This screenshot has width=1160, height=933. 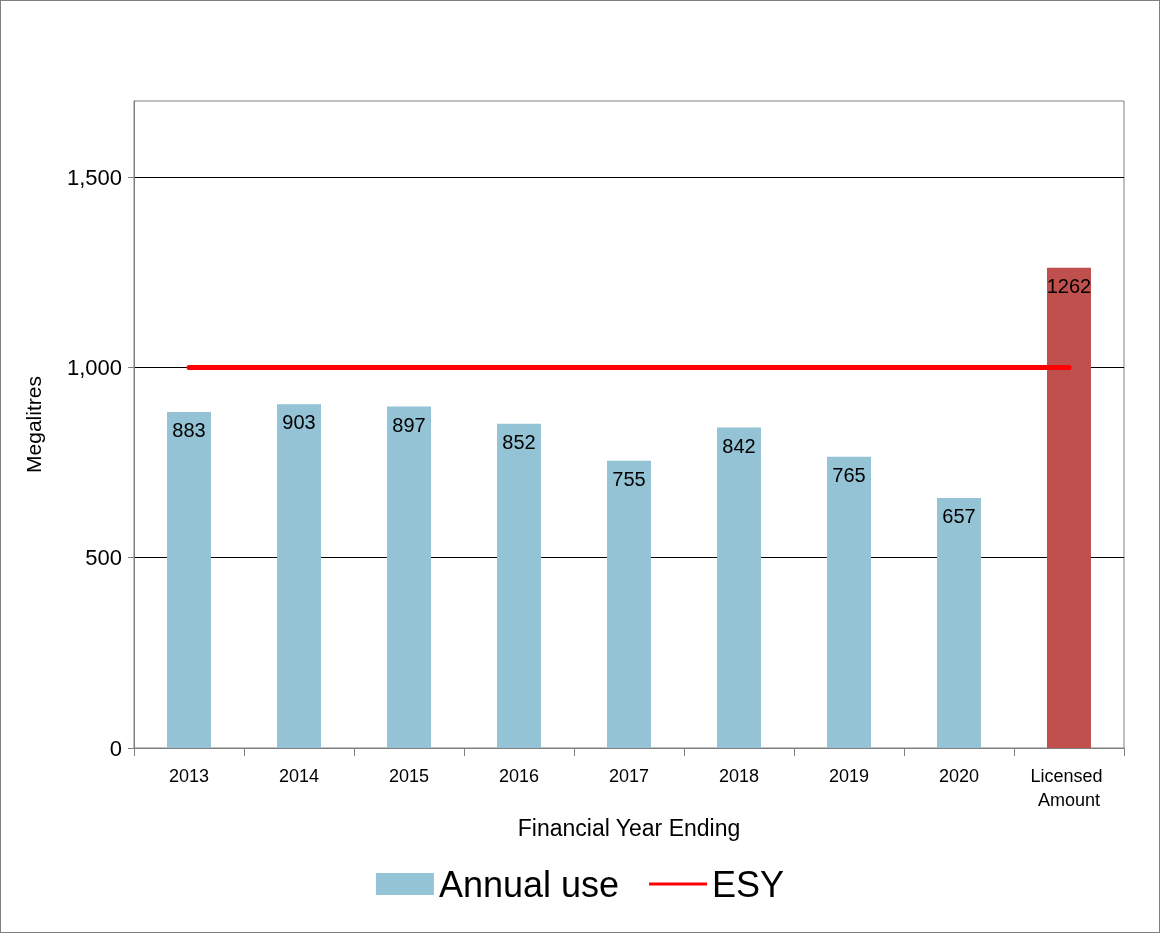 I want to click on y-tick-label: 1,000, so click(x=94, y=367).